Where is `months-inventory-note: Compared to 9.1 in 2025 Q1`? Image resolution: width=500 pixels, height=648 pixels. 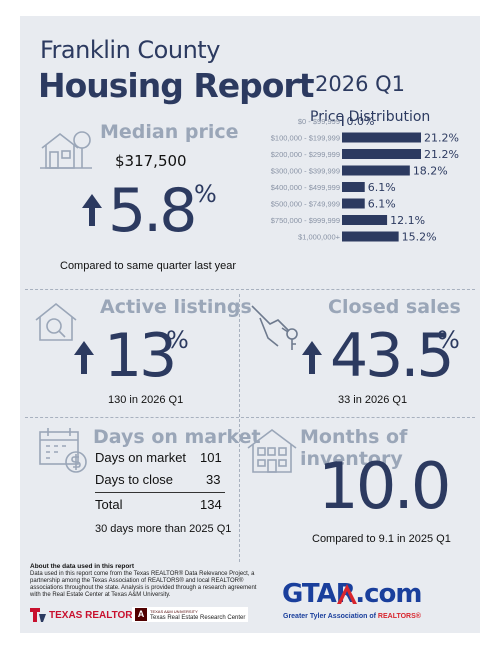
months-inventory-note: Compared to 9.1 in 2025 Q1 is located at coordinates (381, 539).